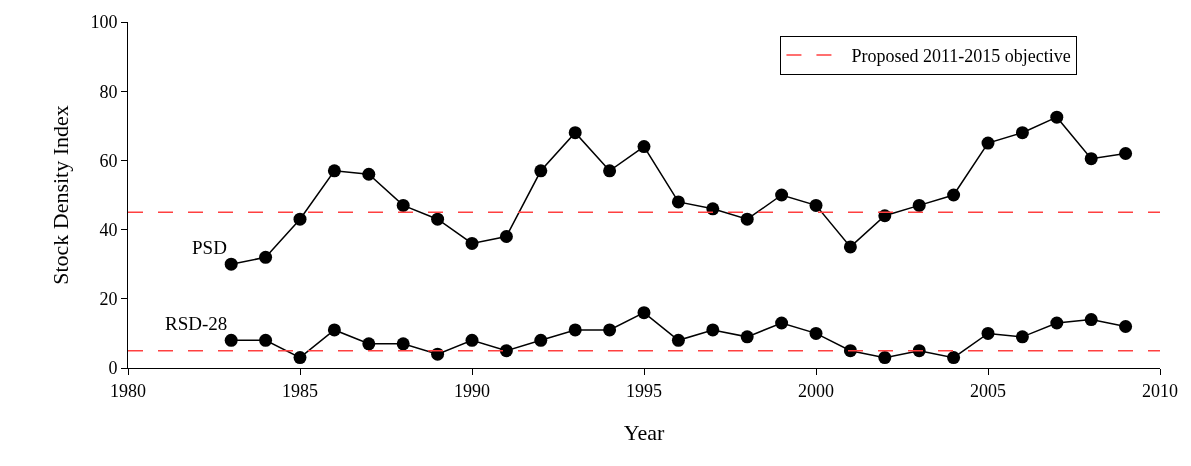 This screenshot has height=466, width=1191. What do you see at coordinates (113, 368) in the screenshot?
I see `y-tick-label: 0` at bounding box center [113, 368].